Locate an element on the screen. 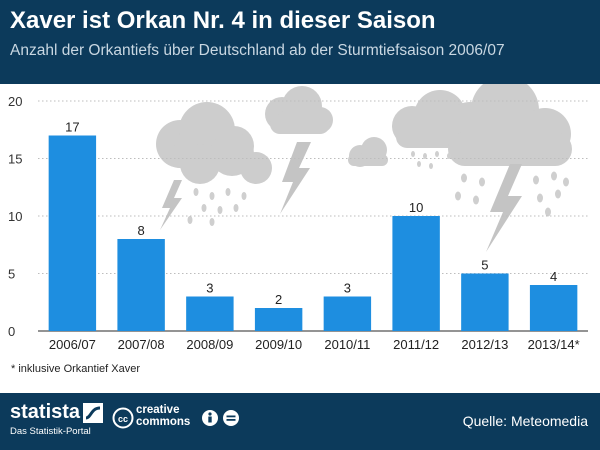 The width and height of the screenshot is (600, 450). data-label: 17 is located at coordinates (72, 127).